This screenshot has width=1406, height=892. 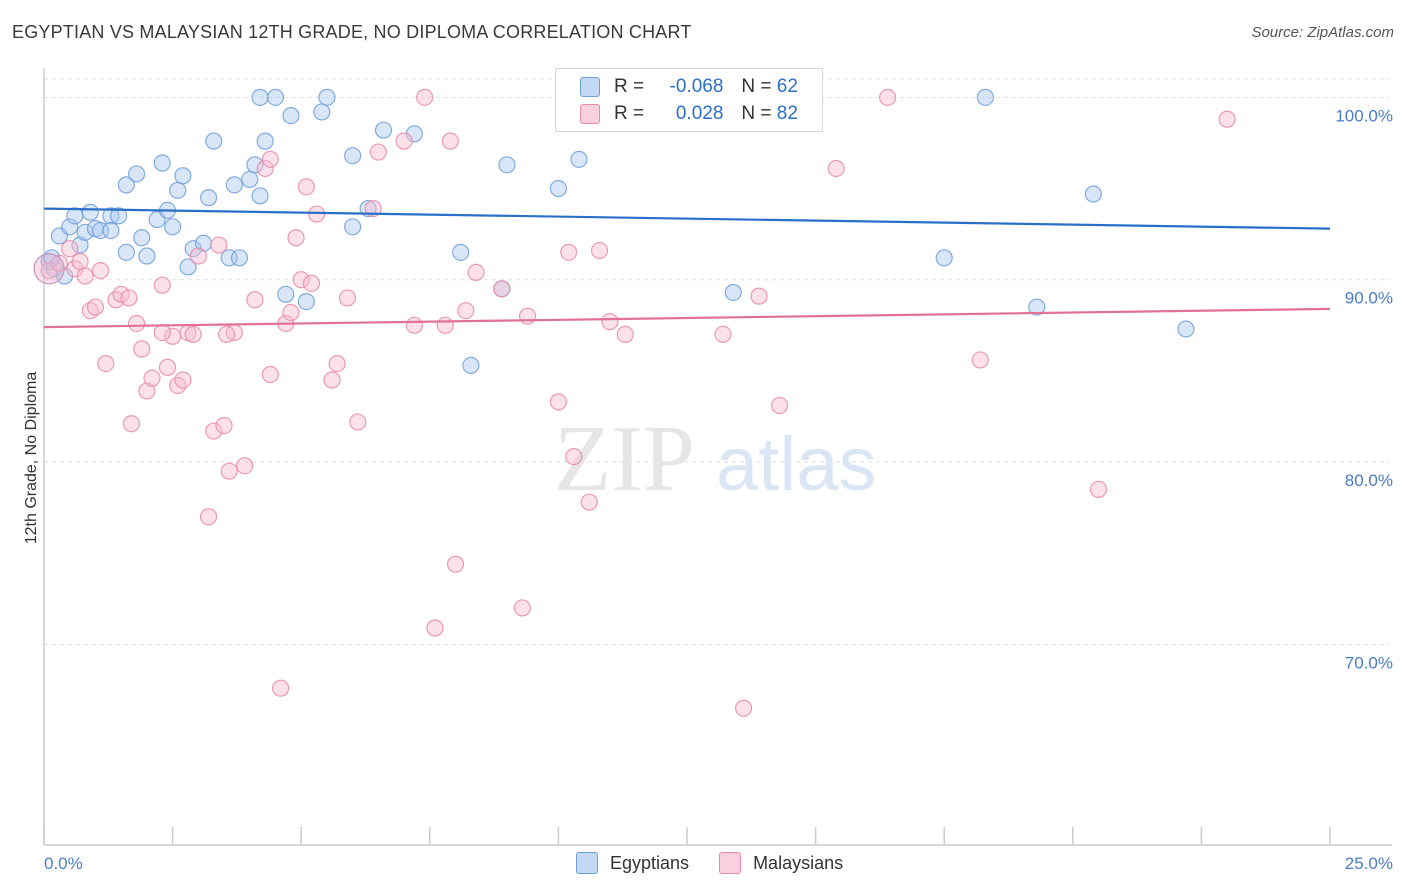 I want to click on series-legend-malaysians: Malaysians, so click(x=781, y=863).